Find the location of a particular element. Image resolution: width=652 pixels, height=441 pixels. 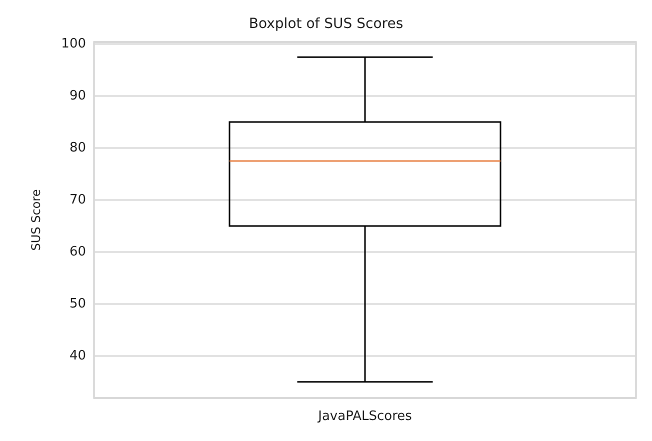

y-tick-label: 90 is located at coordinates (77, 96).